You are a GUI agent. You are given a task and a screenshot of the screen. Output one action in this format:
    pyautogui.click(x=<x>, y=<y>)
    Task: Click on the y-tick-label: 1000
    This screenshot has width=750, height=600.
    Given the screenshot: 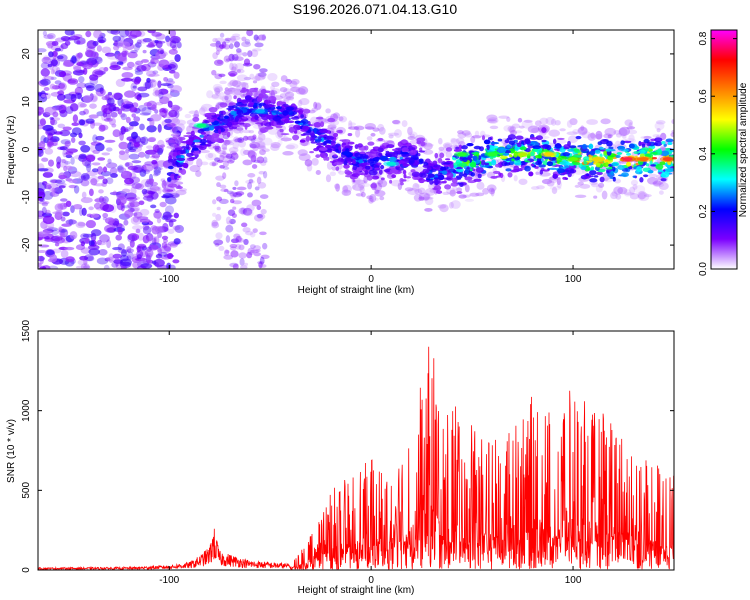 What is the action you would take?
    pyautogui.click(x=26, y=410)
    